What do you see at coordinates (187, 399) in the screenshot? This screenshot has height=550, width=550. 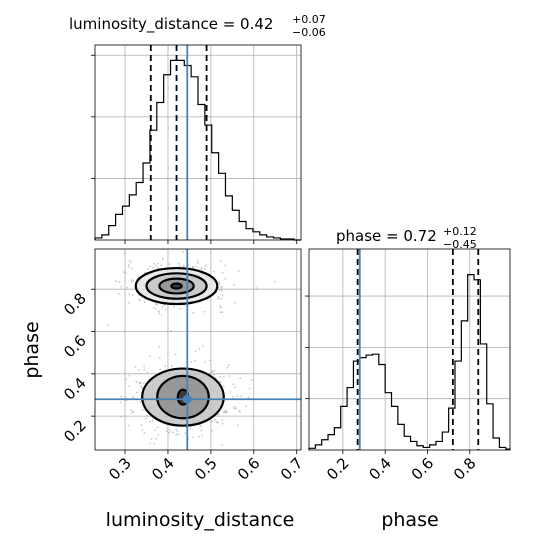 I see `truth-marker` at bounding box center [187, 399].